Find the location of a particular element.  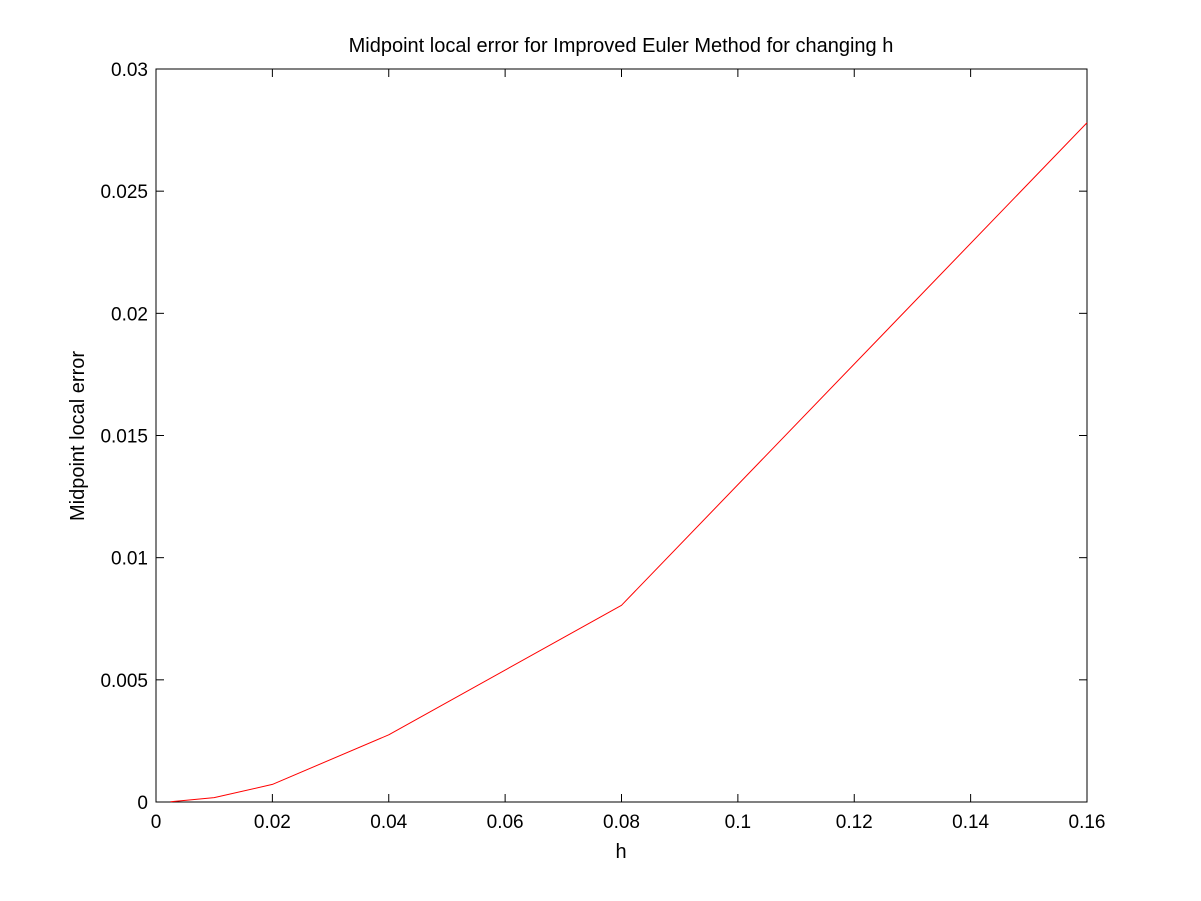

y-tick-label: 0.025 is located at coordinates (124, 192).